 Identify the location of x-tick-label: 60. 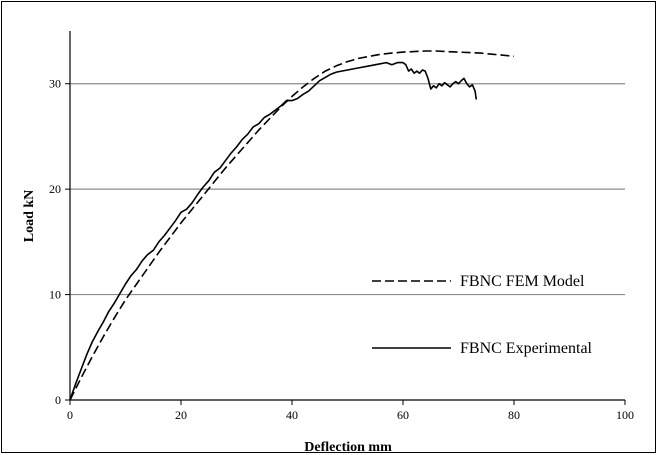
(403, 415).